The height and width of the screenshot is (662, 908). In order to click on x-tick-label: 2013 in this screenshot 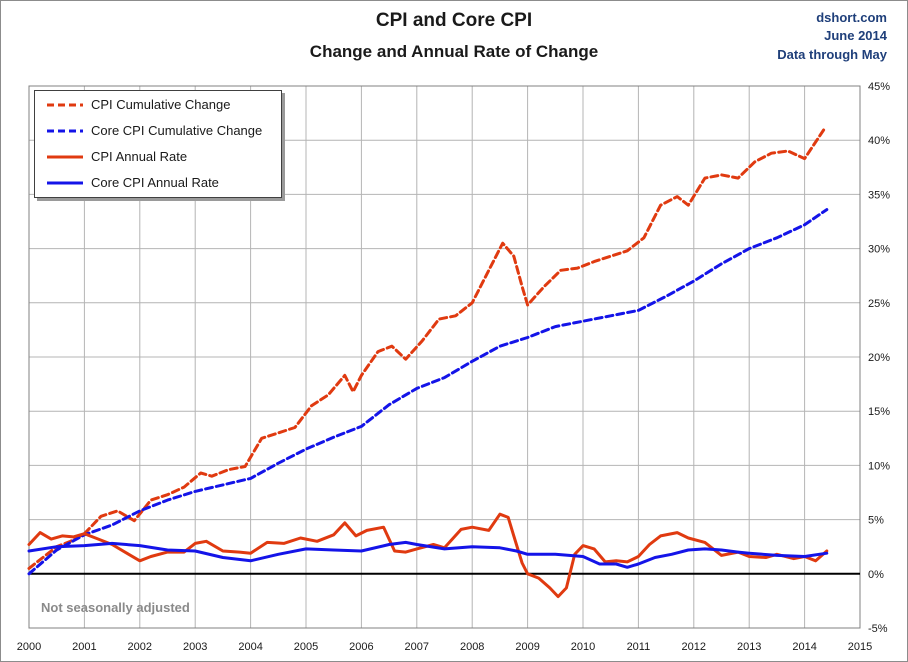, I will do `click(749, 647)`.